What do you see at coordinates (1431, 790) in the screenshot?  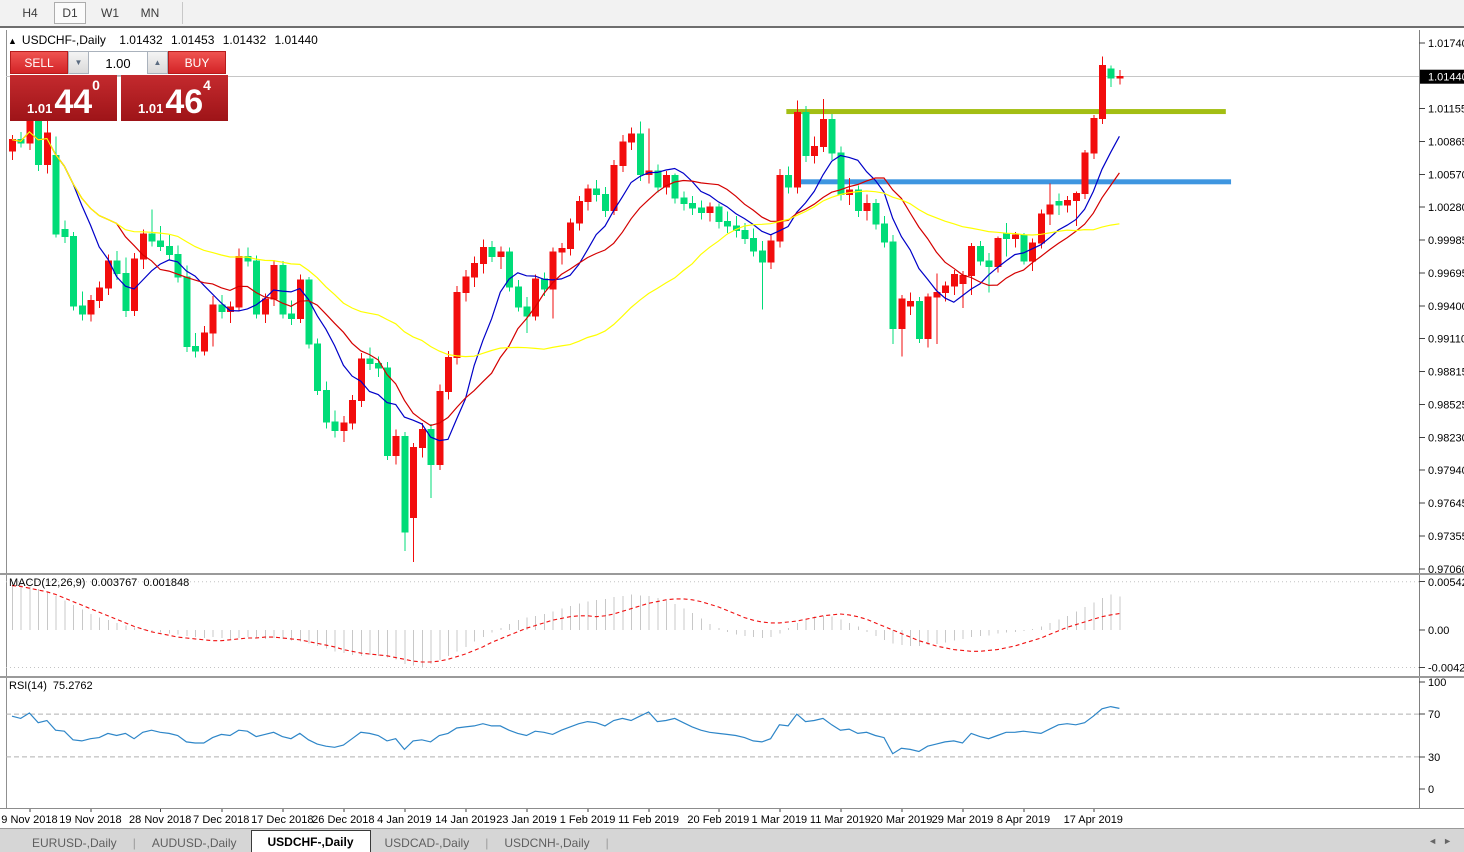 I see `svg-text: 0` at bounding box center [1431, 790].